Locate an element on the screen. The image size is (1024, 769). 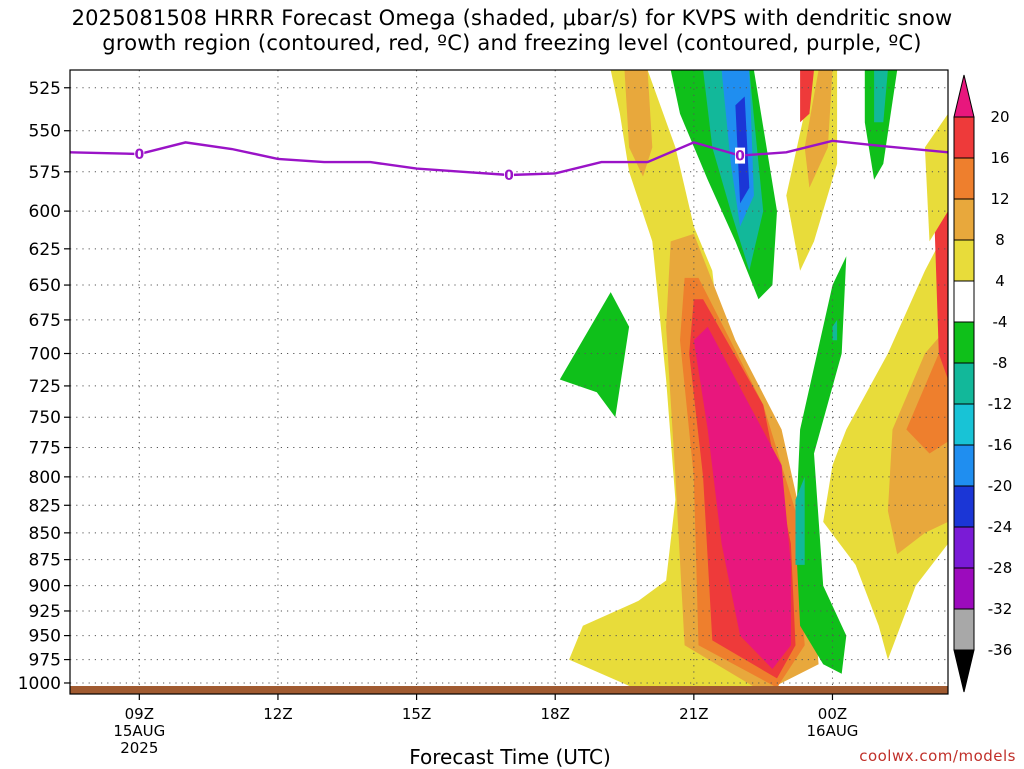
y-tick-label: 550 is located at coordinates (45, 132).